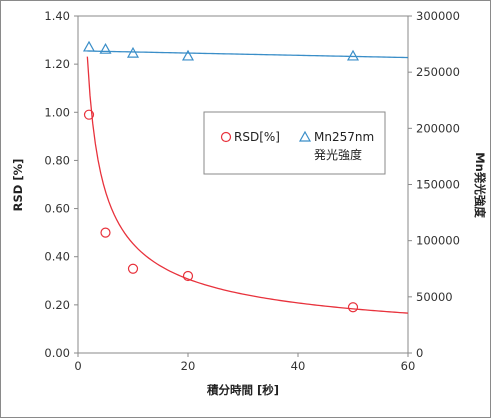  I want to click on y-left-tick-label: 0.60, so click(57, 209).